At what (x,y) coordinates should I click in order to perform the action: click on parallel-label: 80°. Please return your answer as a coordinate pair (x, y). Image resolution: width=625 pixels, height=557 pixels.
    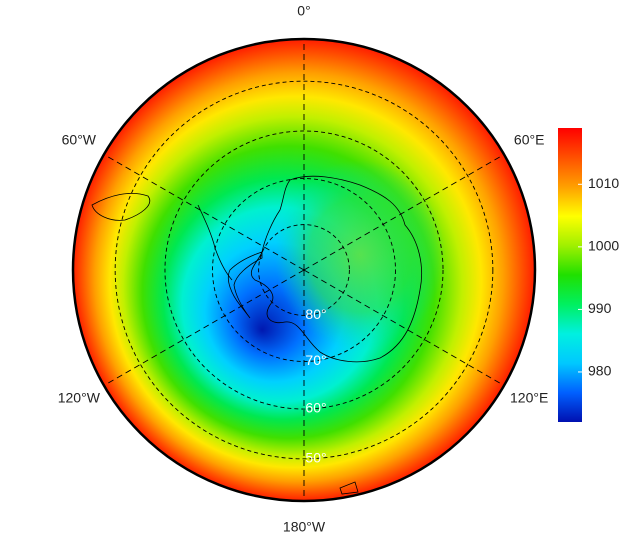
    Looking at the image, I should click on (315, 314).